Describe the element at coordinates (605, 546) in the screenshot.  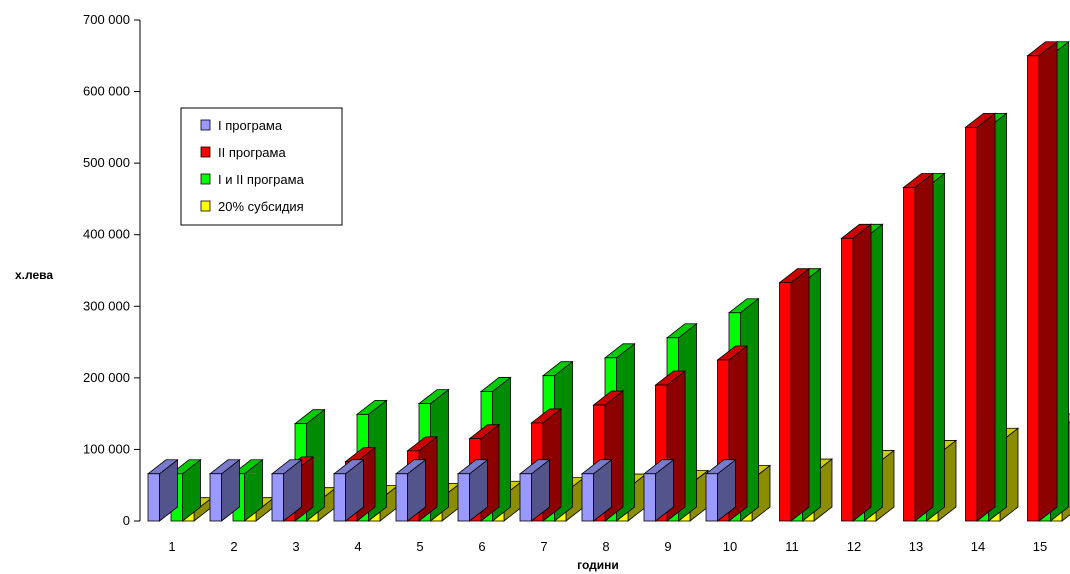
I see `x-tick-label: 8` at that location.